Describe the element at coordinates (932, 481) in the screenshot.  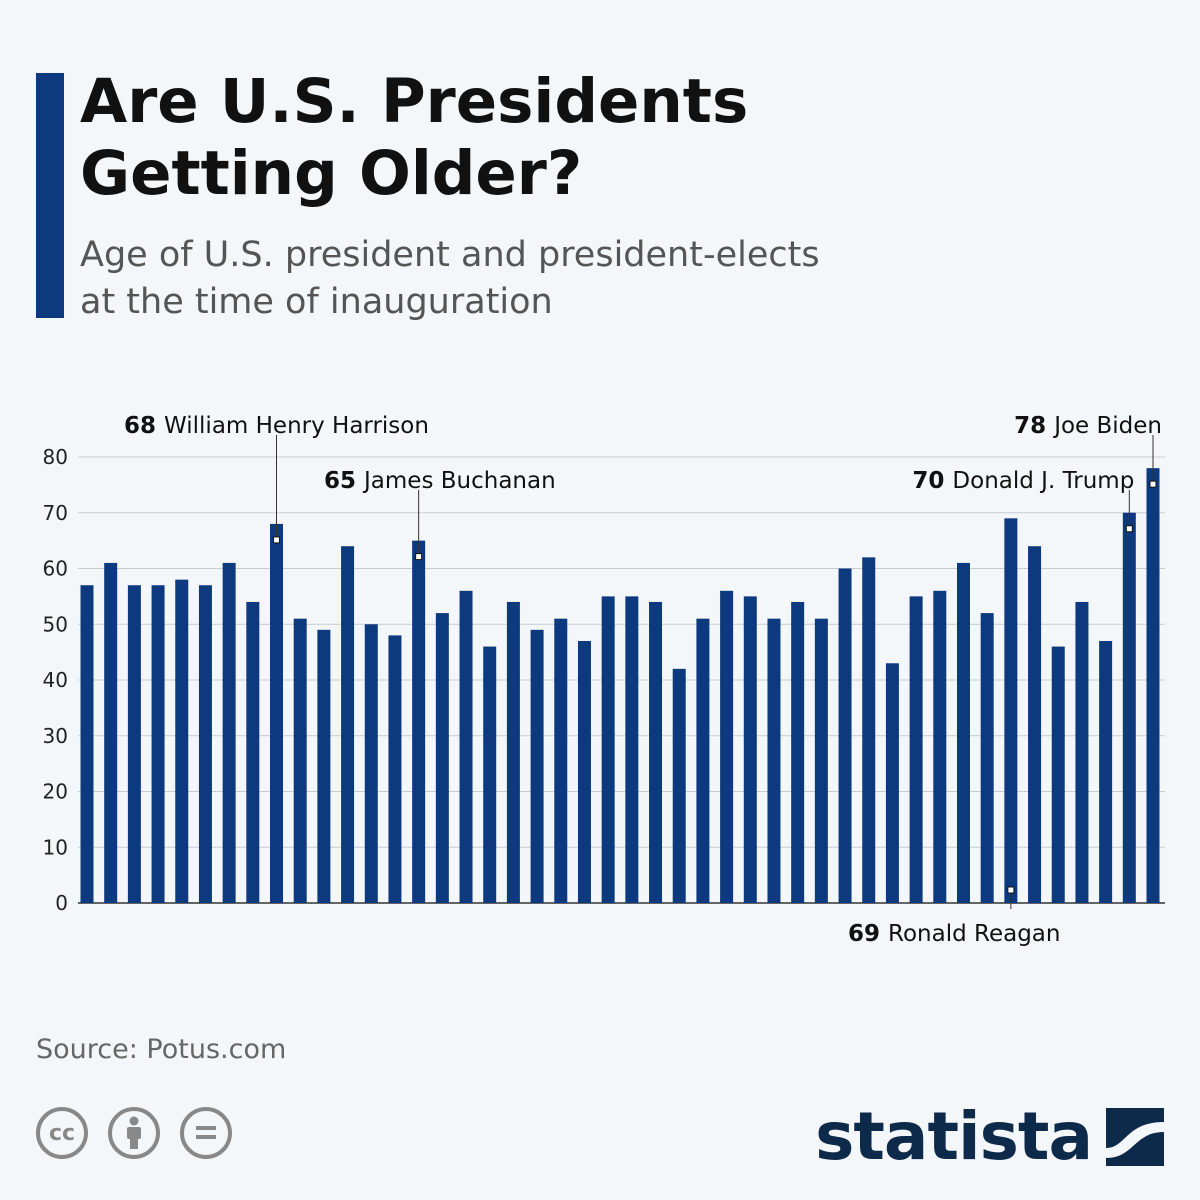
I see `annotation-value: 70` at that location.